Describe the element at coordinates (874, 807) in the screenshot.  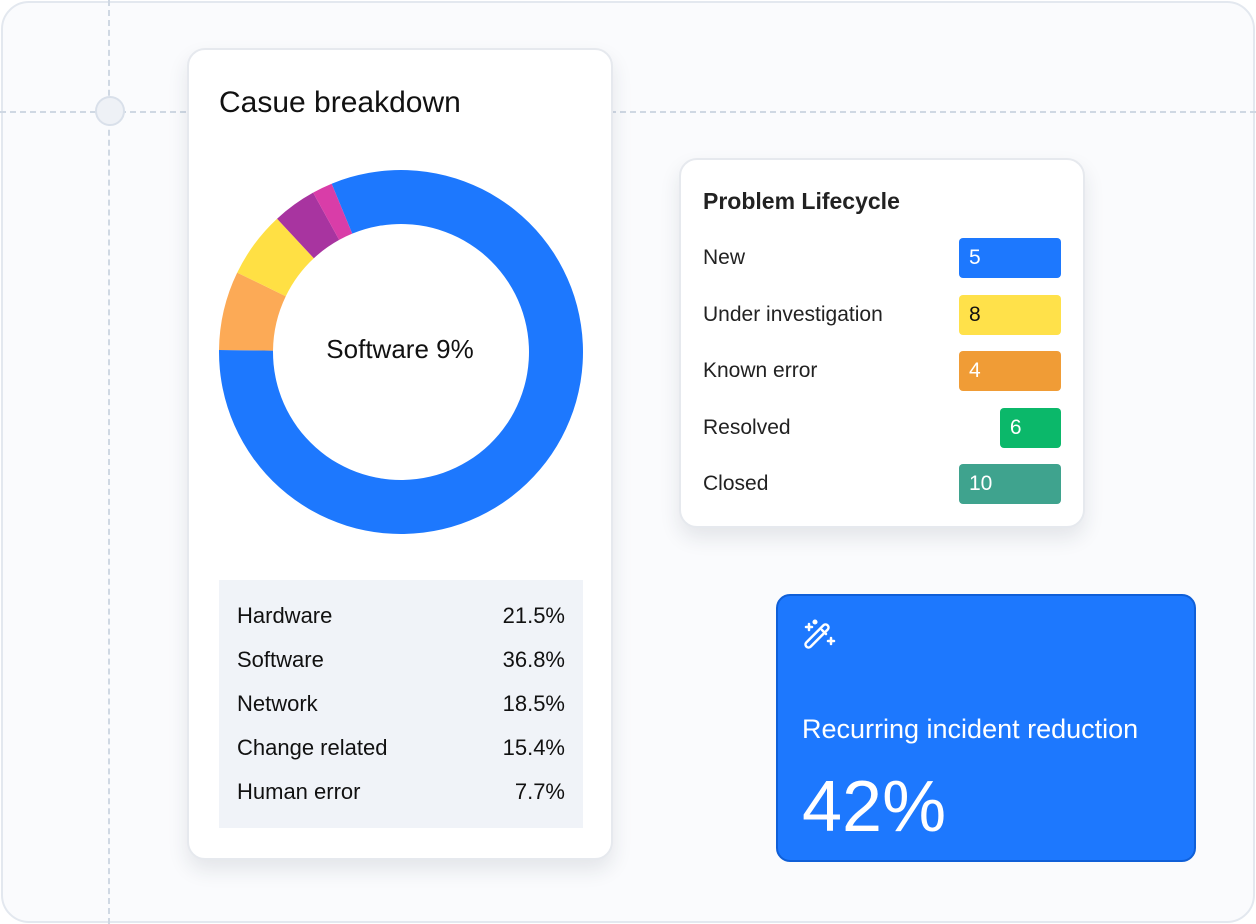
I see `kpi-value: 42%` at that location.